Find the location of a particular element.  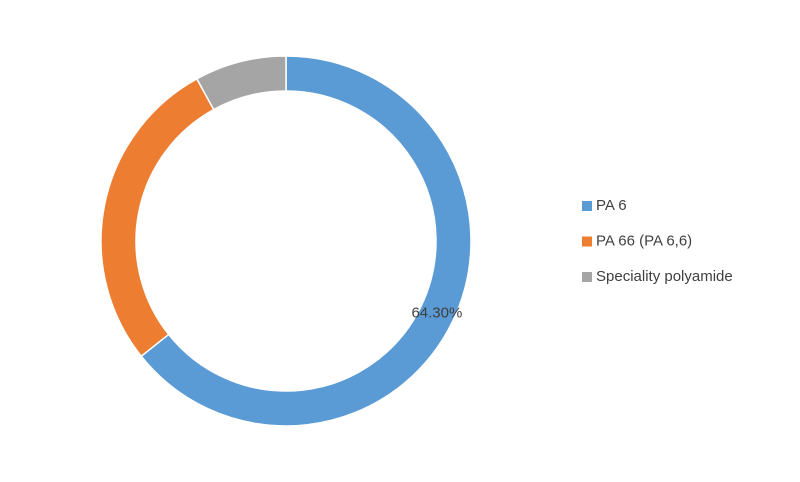

data-label: 64.30% is located at coordinates (436, 313).